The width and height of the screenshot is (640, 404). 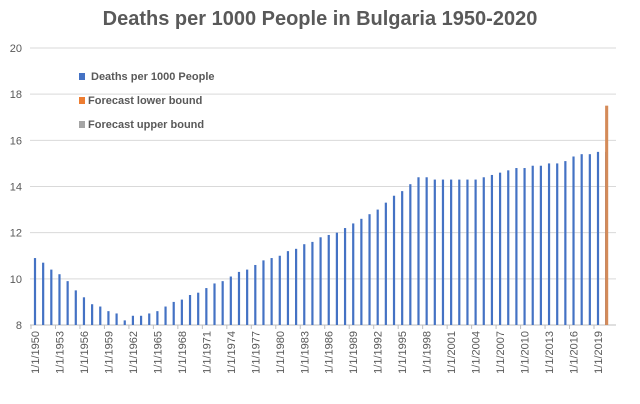 I want to click on x-tick-label: 1/1/1968, so click(x=183, y=352).